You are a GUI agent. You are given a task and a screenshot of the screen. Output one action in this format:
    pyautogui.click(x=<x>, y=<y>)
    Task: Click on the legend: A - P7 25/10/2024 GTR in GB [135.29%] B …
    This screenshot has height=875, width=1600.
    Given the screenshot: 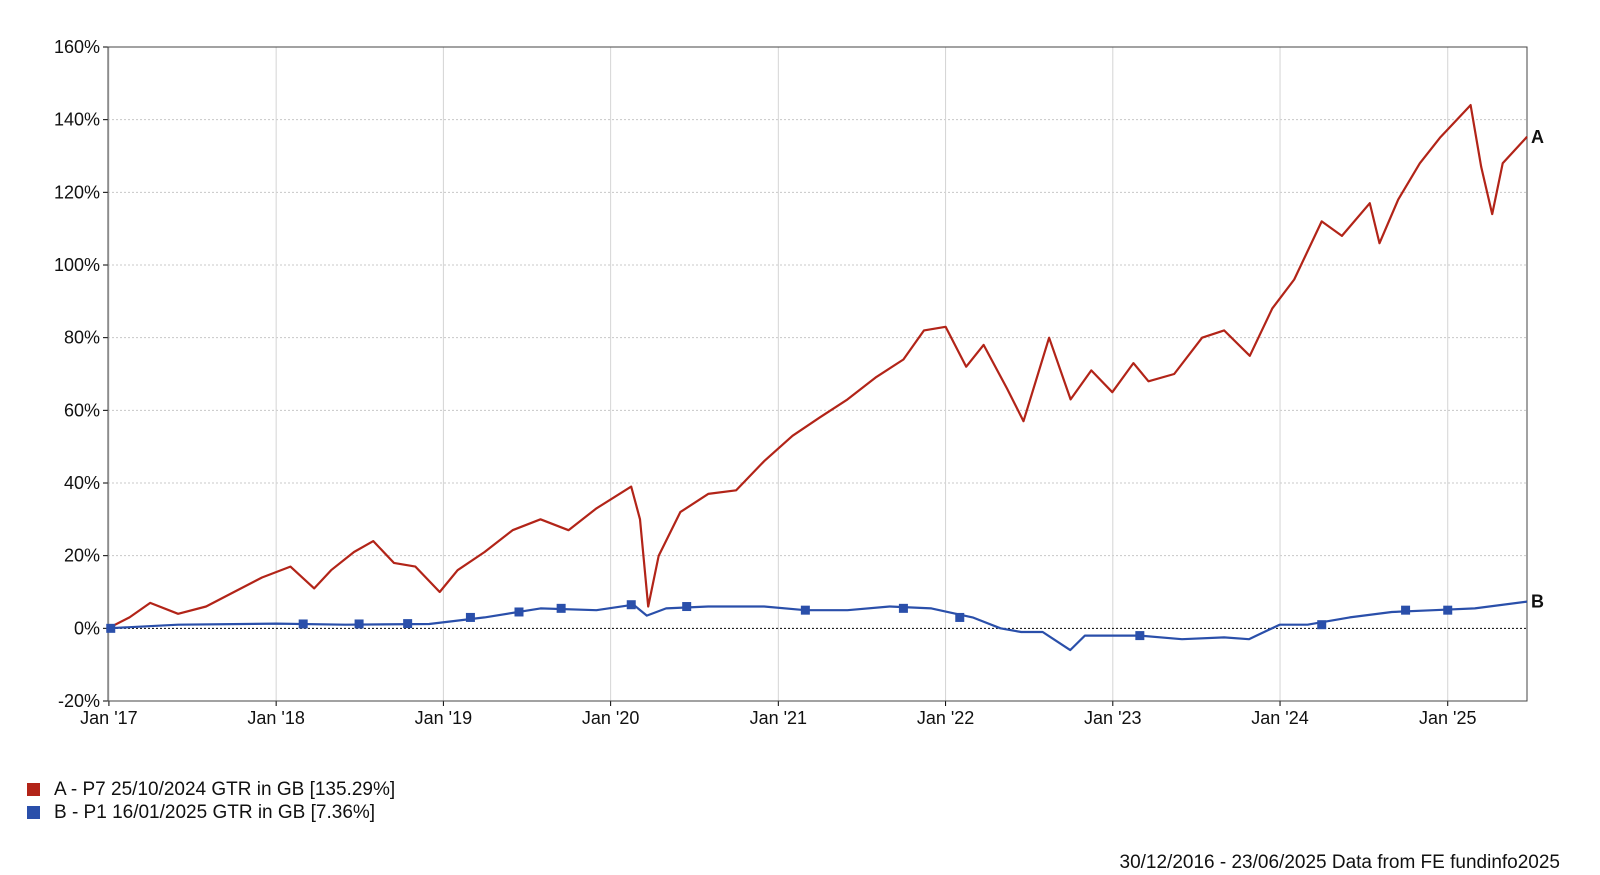 What is the action you would take?
    pyautogui.click(x=211, y=801)
    